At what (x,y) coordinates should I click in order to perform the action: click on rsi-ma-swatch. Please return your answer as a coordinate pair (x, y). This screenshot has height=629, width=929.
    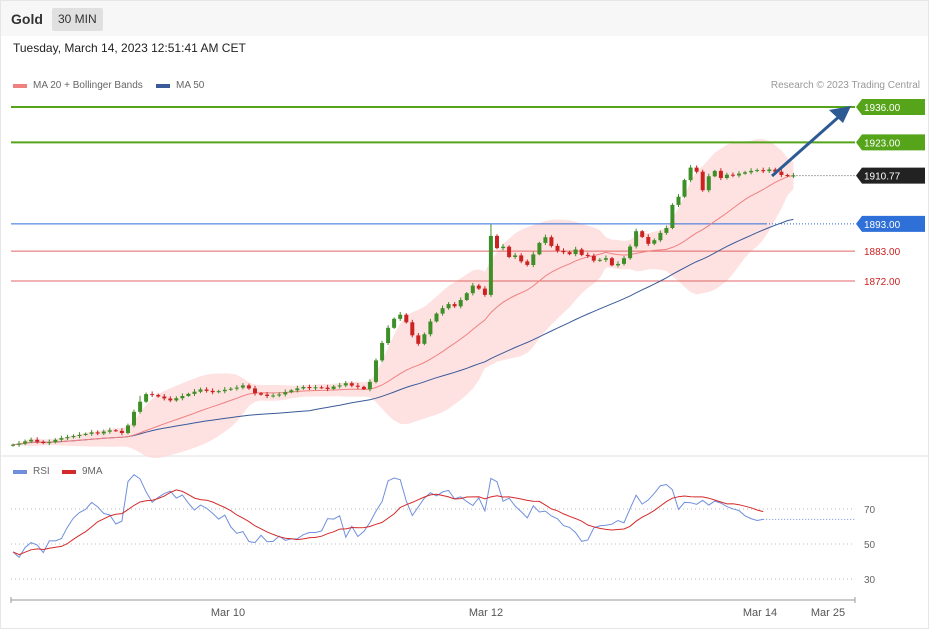
    Looking at the image, I should click on (69, 471).